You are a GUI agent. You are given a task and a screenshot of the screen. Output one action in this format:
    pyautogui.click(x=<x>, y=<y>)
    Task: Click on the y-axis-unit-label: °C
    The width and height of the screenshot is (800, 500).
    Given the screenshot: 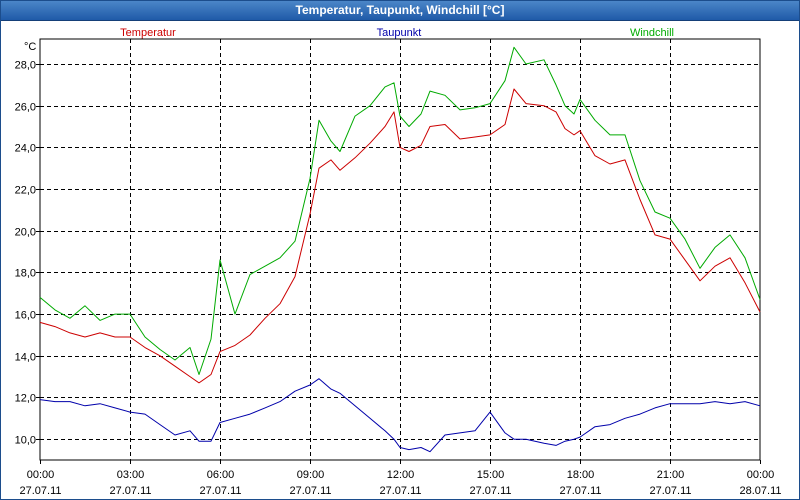 What is the action you would take?
    pyautogui.click(x=30, y=47)
    